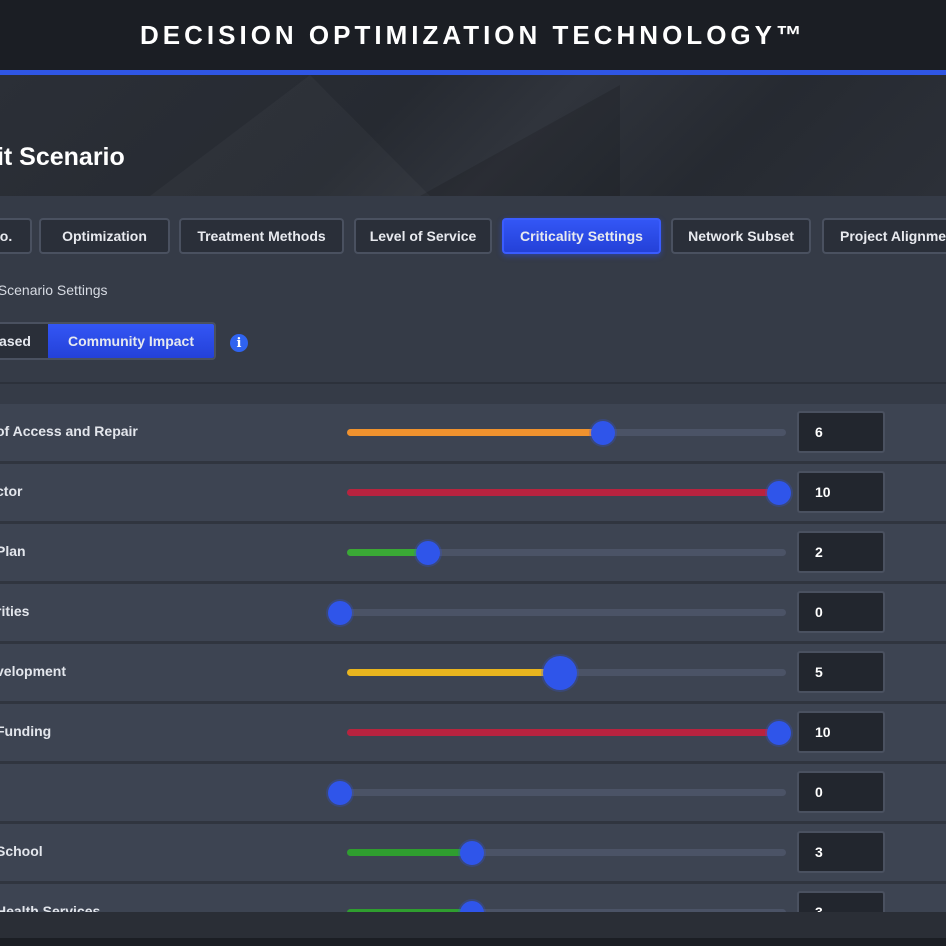 The height and width of the screenshot is (946, 946). What do you see at coordinates (33, 671) in the screenshot?
I see `criteria-label: velopment` at bounding box center [33, 671].